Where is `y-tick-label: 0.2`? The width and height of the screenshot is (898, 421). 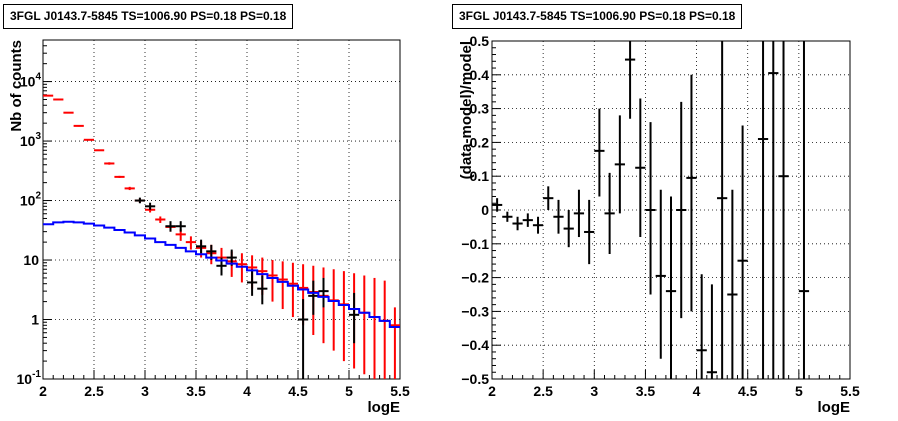 y-tick-label: 0.2 is located at coordinates (480, 142).